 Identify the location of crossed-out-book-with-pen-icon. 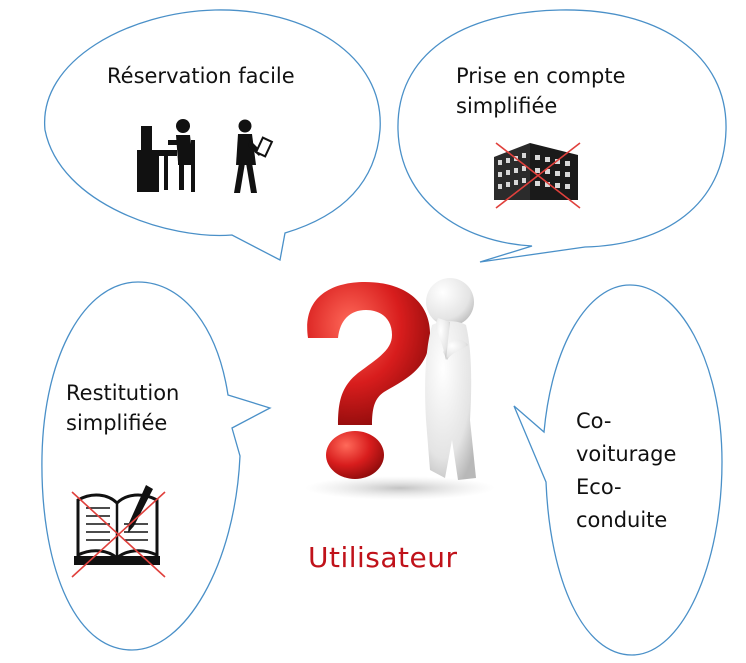
(118, 531).